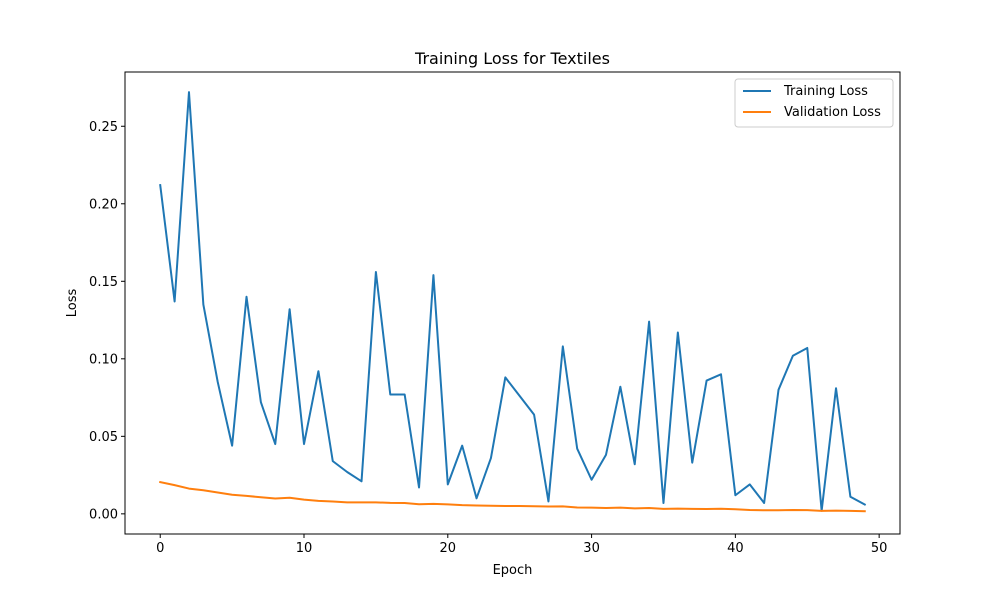 The image size is (1000, 600). I want to click on y-tick-label: 0.10, so click(103, 359).